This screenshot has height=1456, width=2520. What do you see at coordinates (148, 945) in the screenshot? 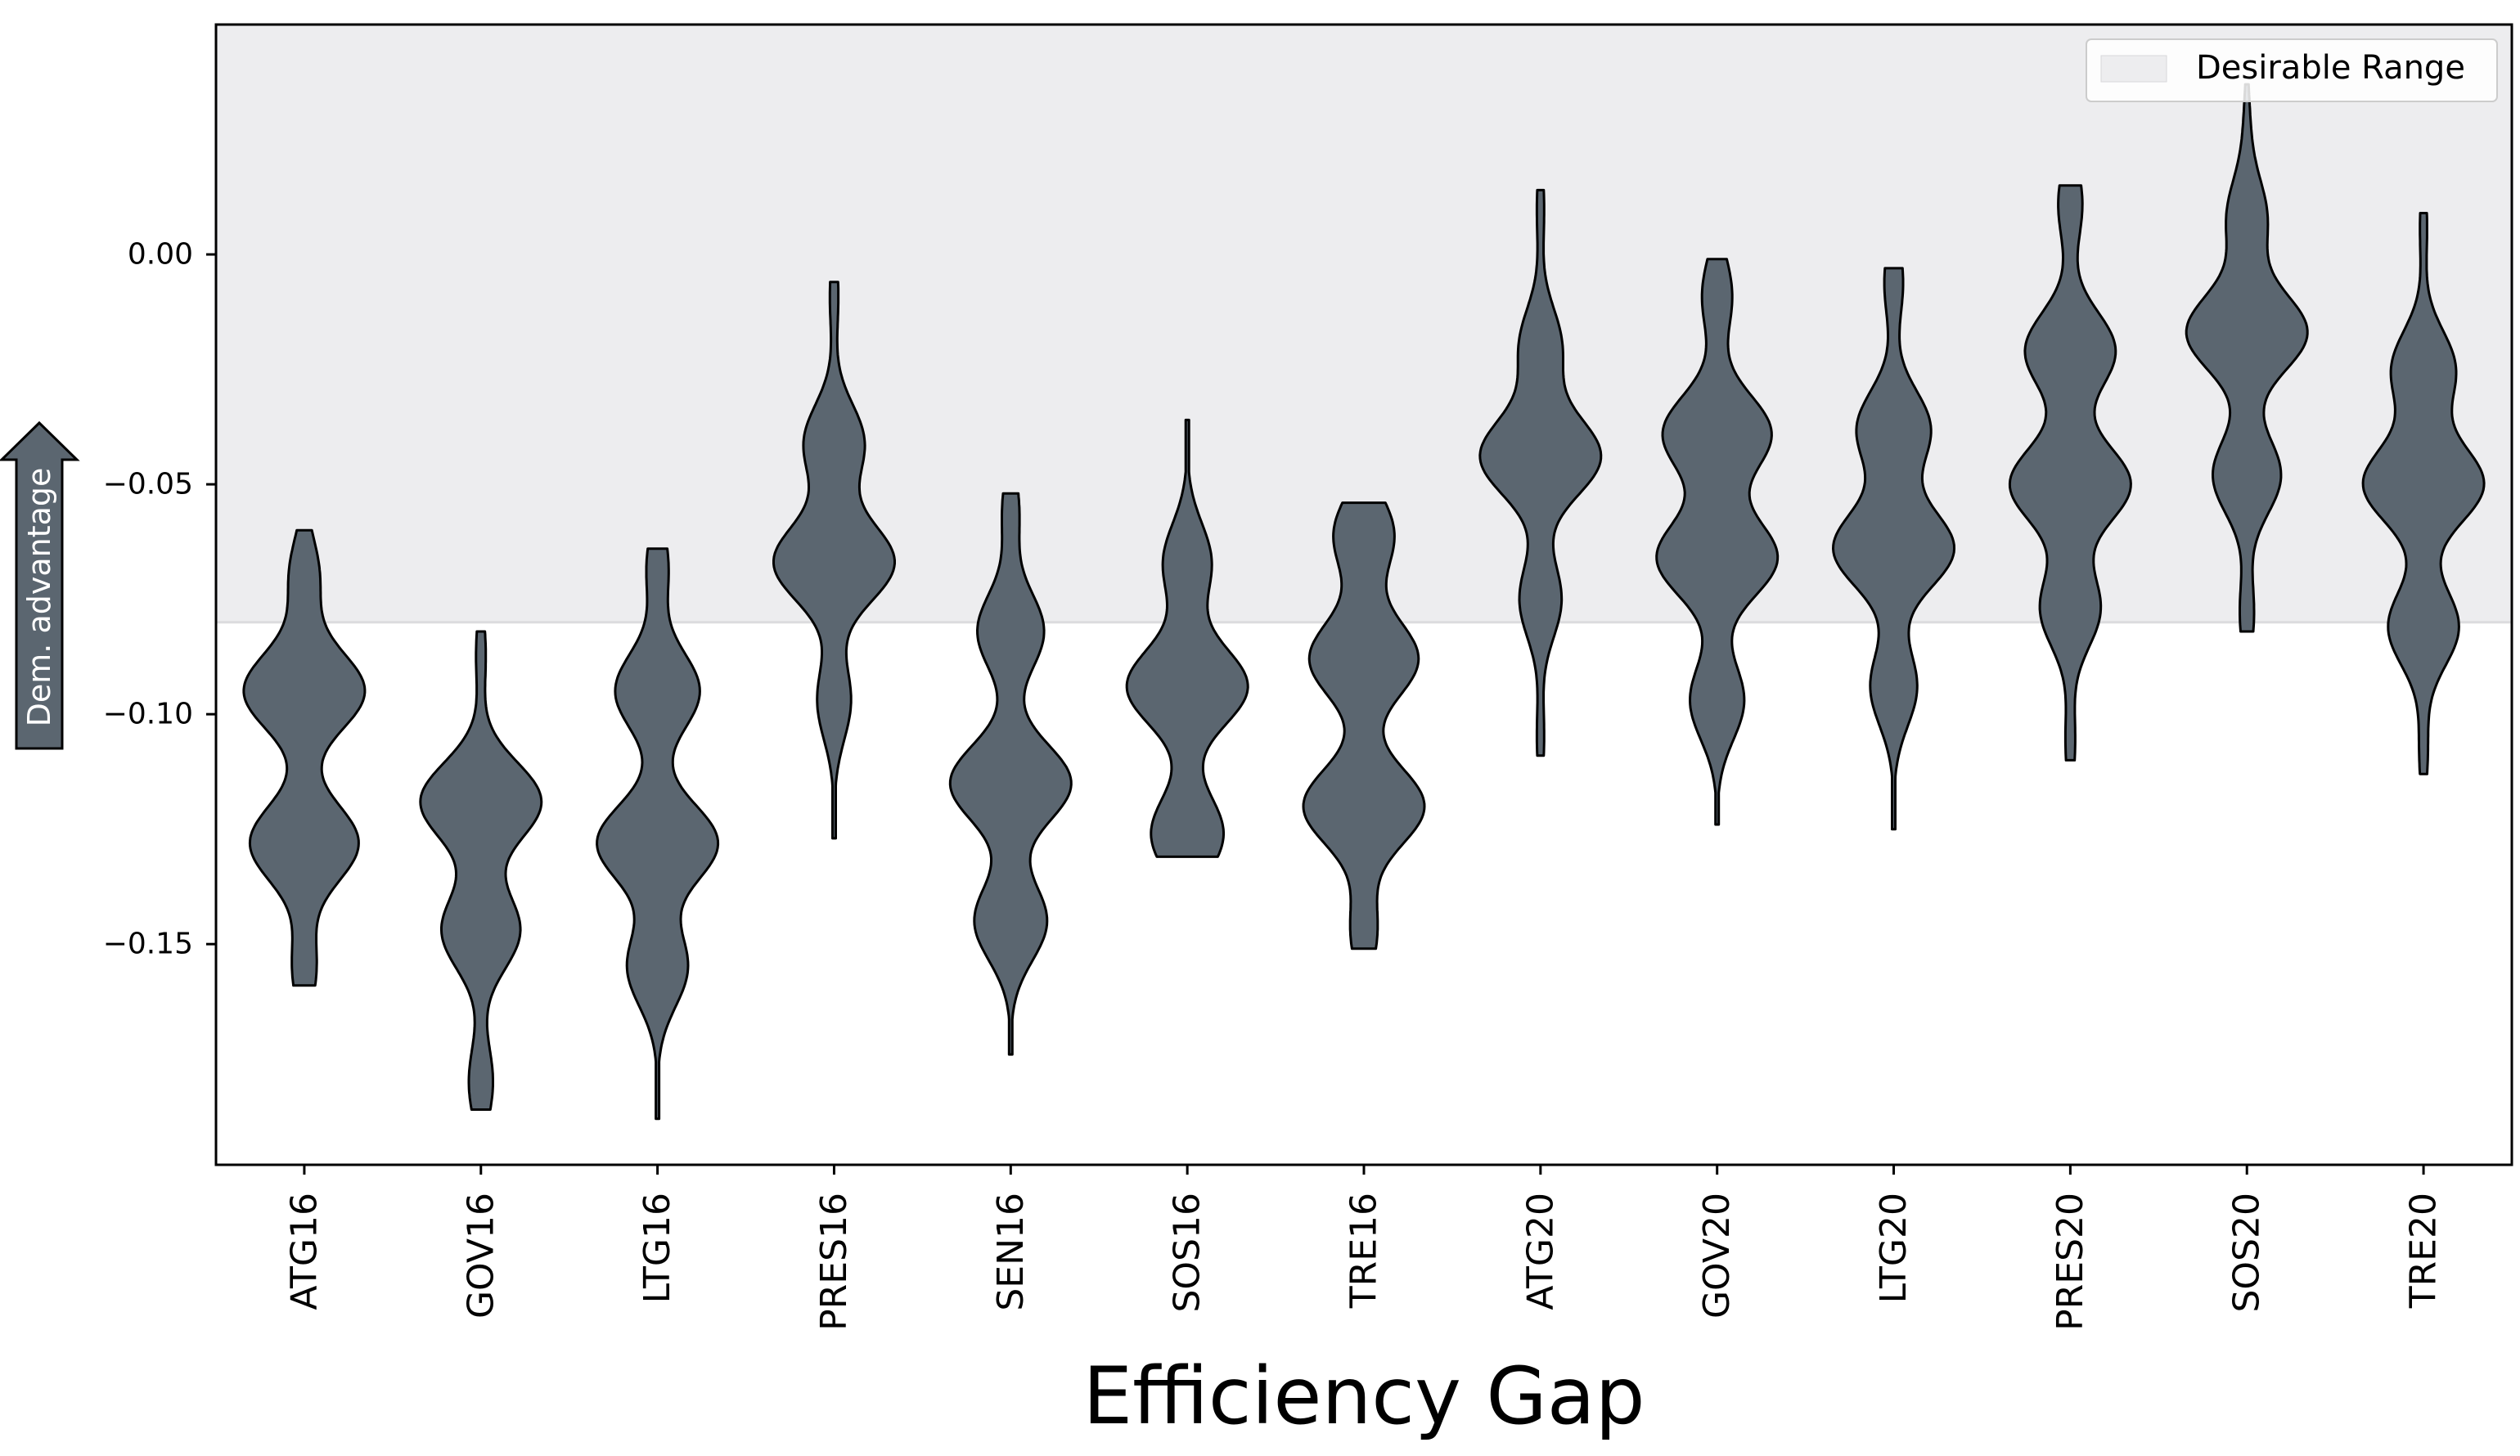
I see `y-tick-label: −0.15` at bounding box center [148, 945].